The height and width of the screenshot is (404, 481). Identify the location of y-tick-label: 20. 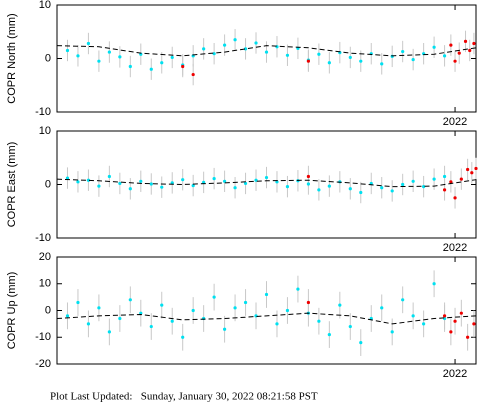
(45, 257).